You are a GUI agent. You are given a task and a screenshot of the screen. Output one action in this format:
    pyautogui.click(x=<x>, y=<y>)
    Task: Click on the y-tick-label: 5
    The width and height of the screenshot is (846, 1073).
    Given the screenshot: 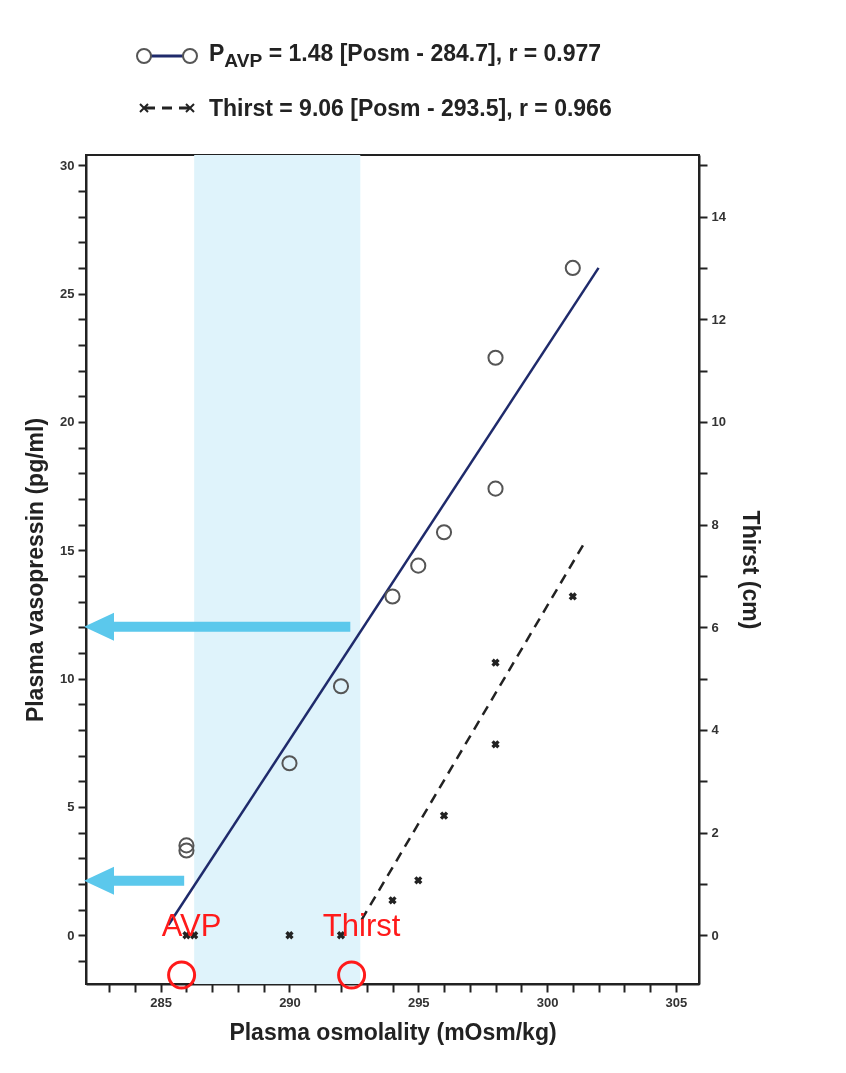 What is the action you would take?
    pyautogui.click(x=71, y=807)
    